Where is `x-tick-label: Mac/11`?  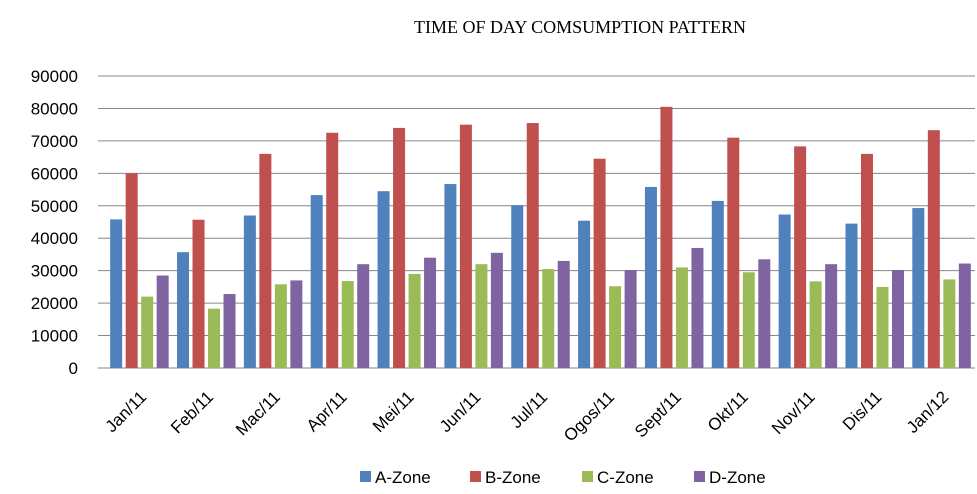
x-tick-label: Mac/11 is located at coordinates (258, 413).